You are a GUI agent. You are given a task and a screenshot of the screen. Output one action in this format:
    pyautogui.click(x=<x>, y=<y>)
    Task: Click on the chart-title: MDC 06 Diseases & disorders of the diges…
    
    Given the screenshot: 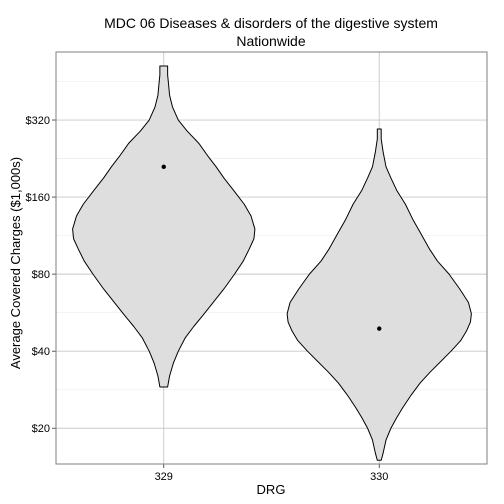 What is the action you would take?
    pyautogui.click(x=271, y=23)
    